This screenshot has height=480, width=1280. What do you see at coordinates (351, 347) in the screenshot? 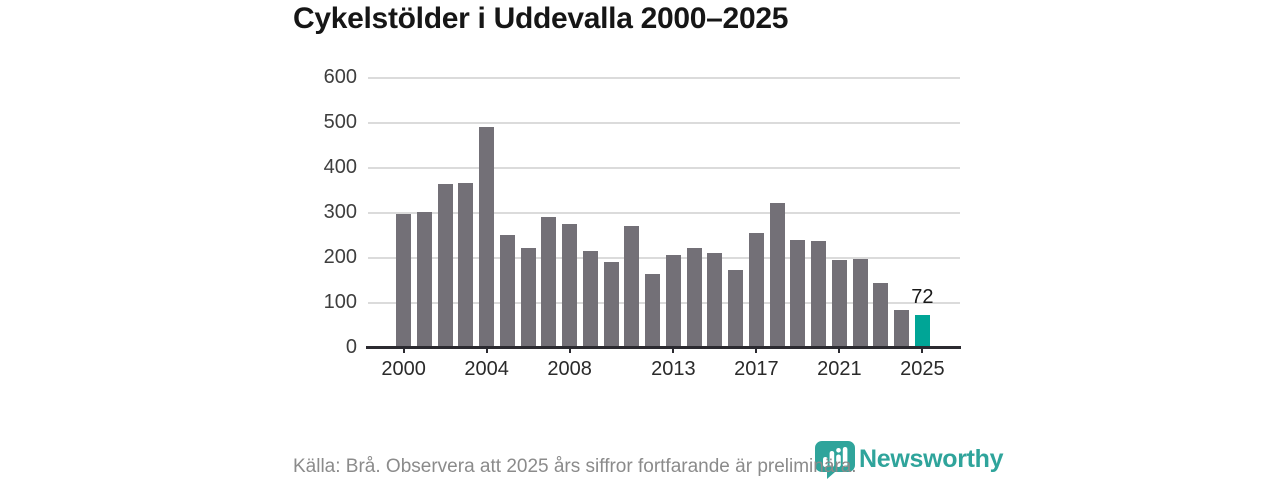
I see `y-axis-label-0: 0` at bounding box center [351, 347].